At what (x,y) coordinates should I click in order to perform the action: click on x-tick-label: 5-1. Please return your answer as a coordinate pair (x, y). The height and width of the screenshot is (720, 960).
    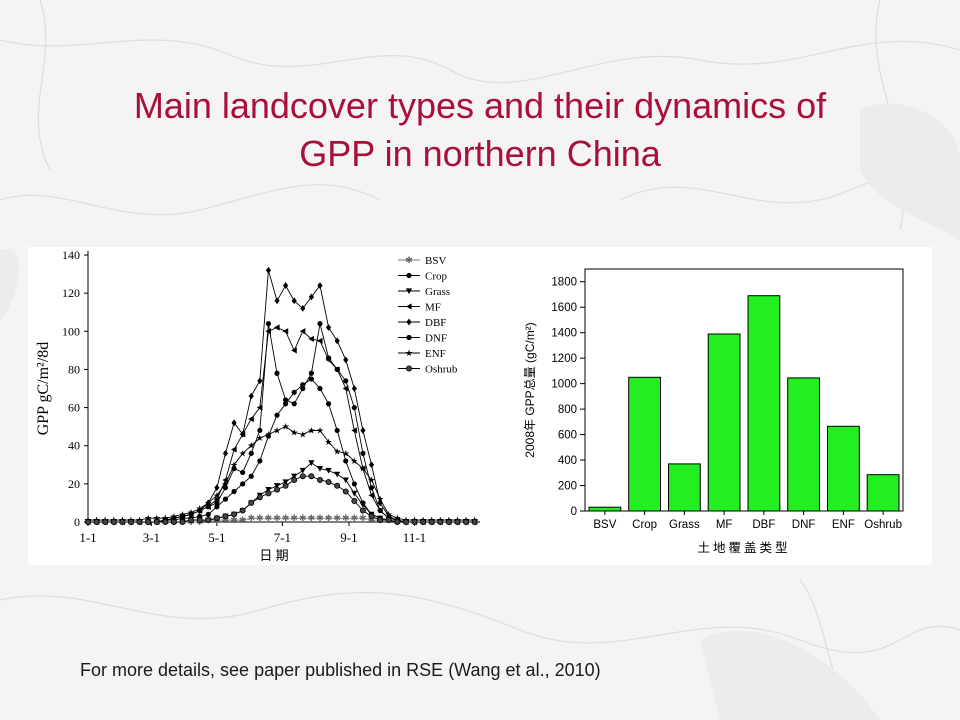
    Looking at the image, I should click on (216, 537).